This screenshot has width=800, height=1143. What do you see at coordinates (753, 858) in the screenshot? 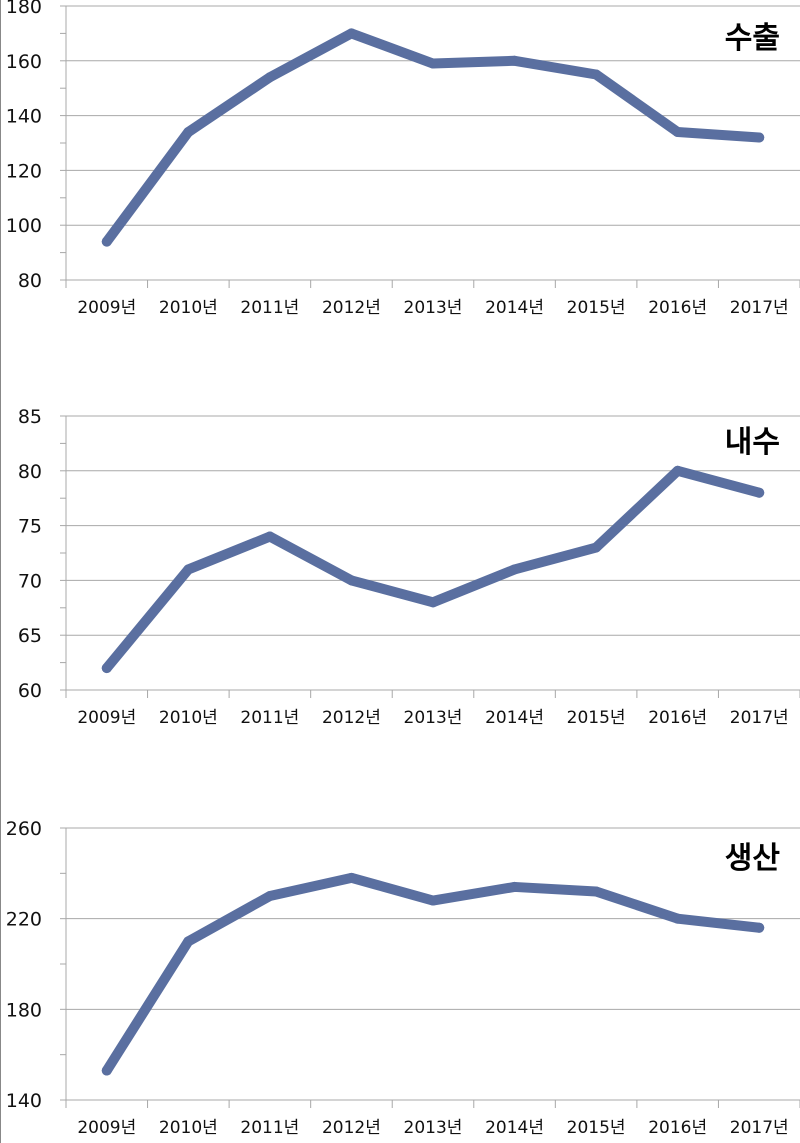
I see `chart-title: 생산` at bounding box center [753, 858].